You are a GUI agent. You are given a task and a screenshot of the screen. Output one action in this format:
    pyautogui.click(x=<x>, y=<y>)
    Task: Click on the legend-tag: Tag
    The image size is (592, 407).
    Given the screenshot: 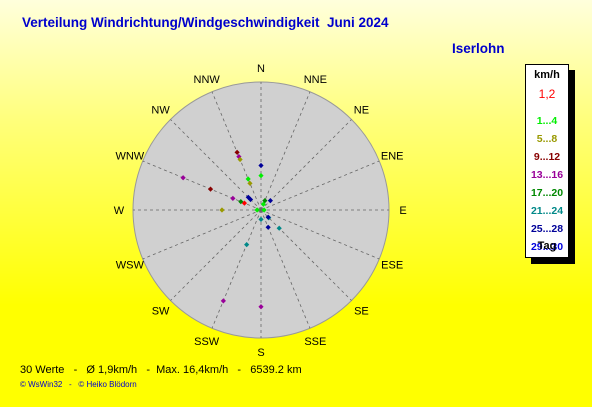 What is the action you would take?
    pyautogui.click(x=547, y=246)
    